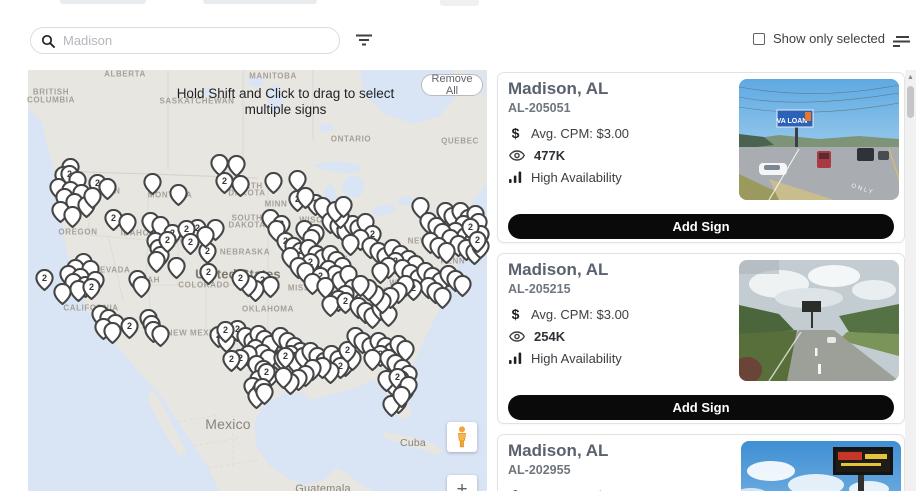 This screenshot has height=491, width=920. I want to click on search-input: Madison, so click(185, 40).